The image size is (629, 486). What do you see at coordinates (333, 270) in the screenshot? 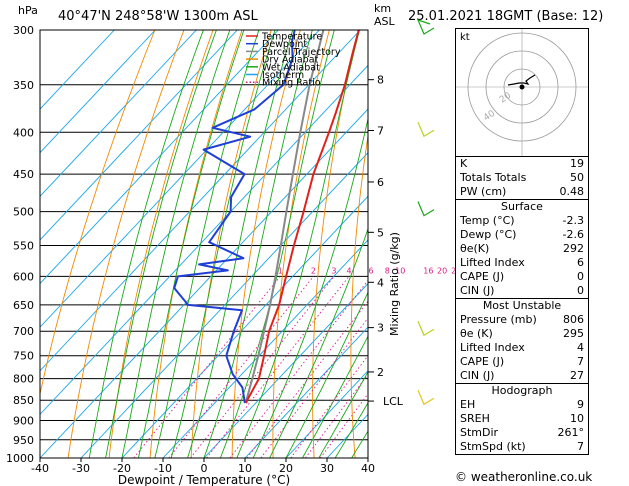
I see `mixing-ratio-label: 3` at bounding box center [333, 270].